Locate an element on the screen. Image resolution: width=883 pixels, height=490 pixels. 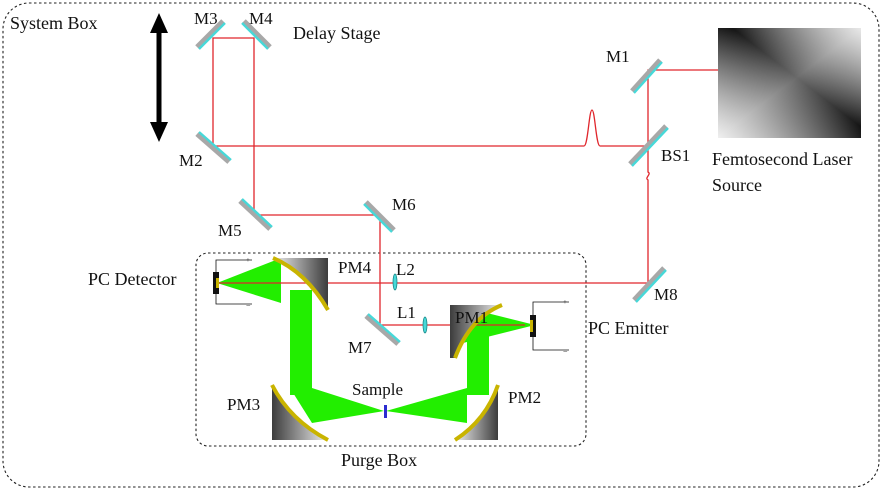
pm3-label: PM3 is located at coordinates (243, 404).